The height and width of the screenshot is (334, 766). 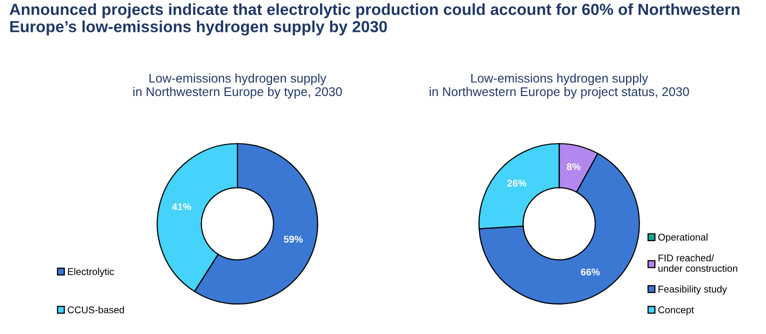 What do you see at coordinates (683, 238) in the screenshot?
I see `legend-label: Operational` at bounding box center [683, 238].